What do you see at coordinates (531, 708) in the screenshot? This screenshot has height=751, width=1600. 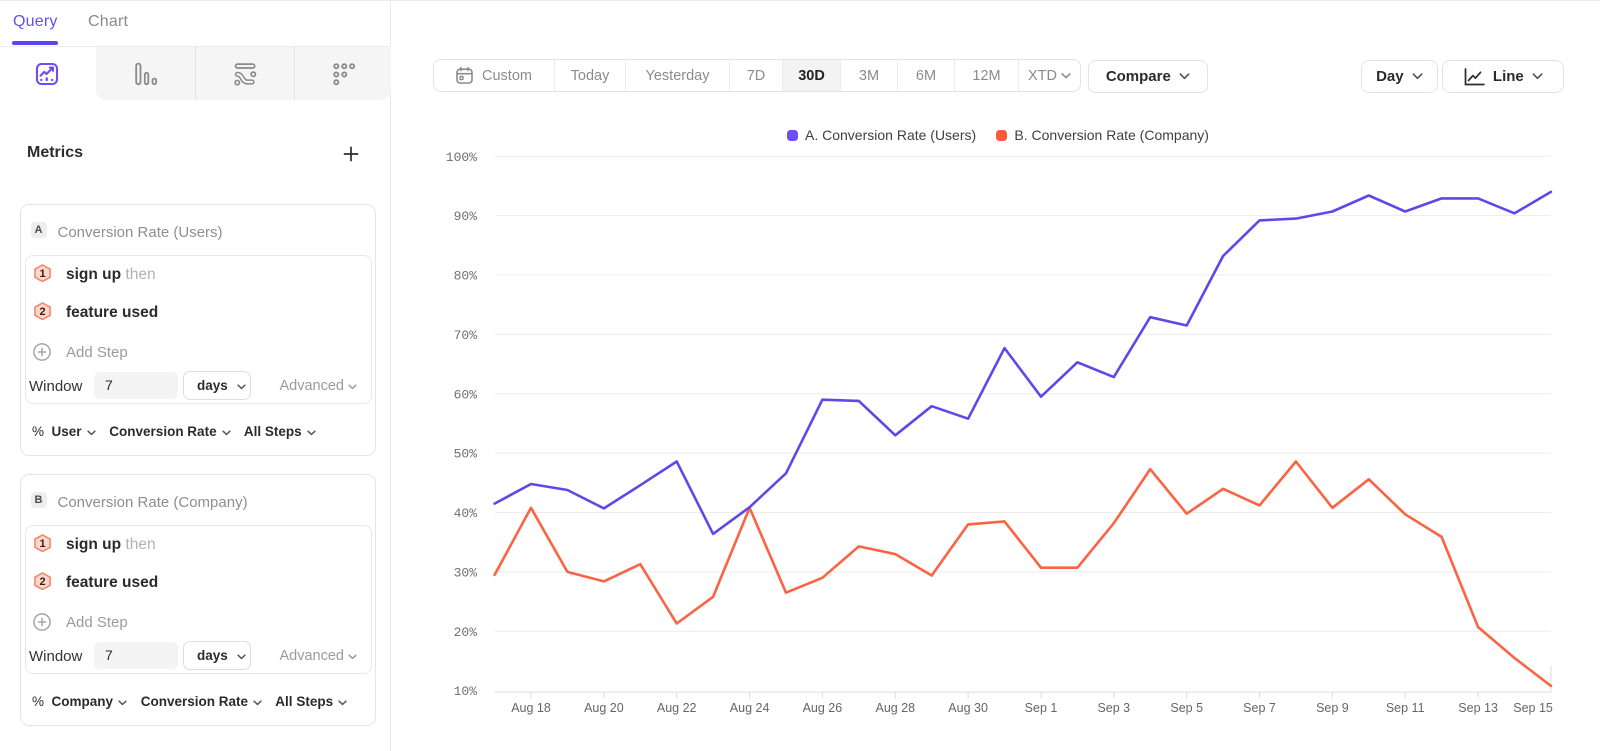 I see `svg-text: Aug 18` at bounding box center [531, 708].